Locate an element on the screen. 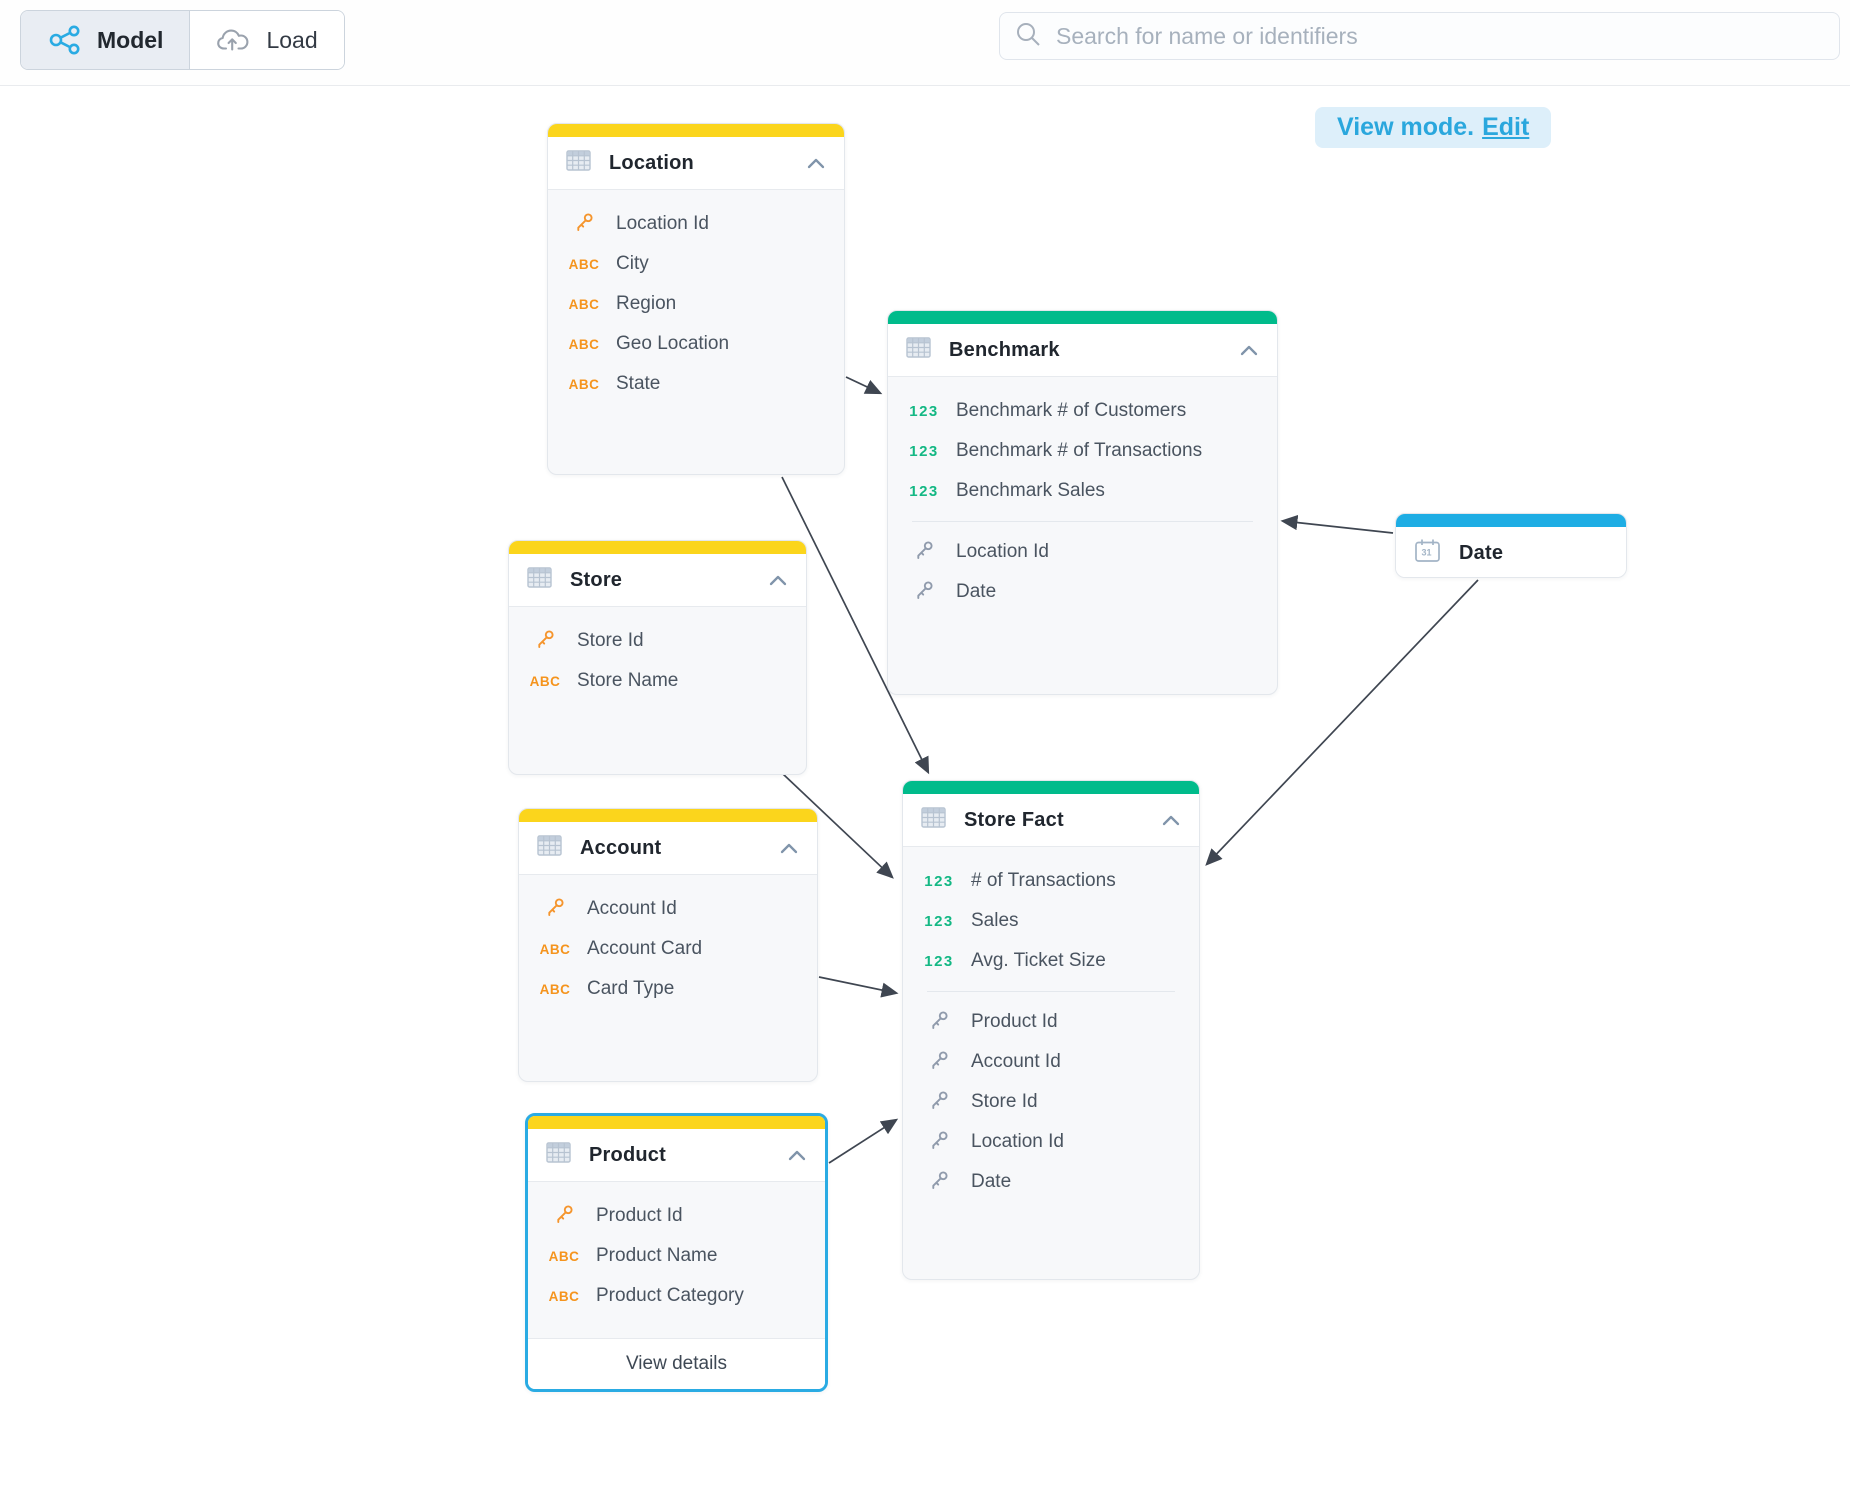 The width and height of the screenshot is (1850, 1487). table-title: Store is located at coordinates (596, 579).